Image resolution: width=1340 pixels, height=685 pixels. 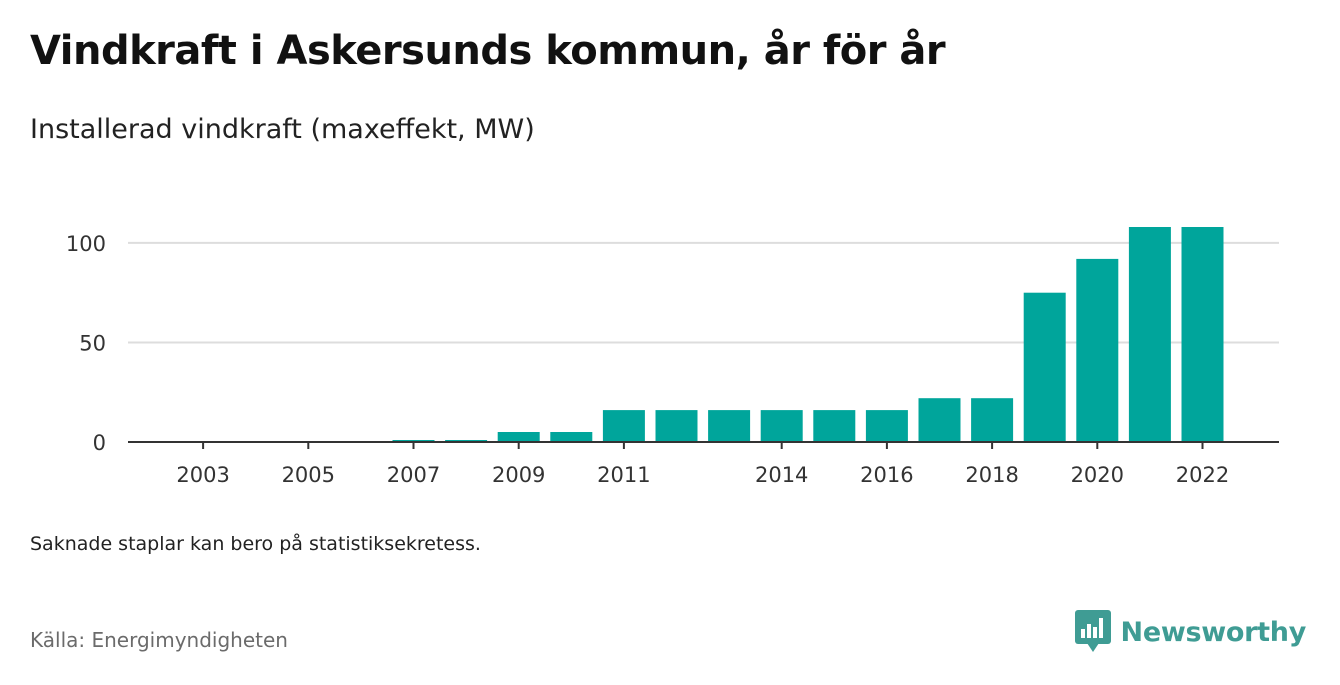 What do you see at coordinates (1097, 350) in the screenshot?
I see `bar-2020` at bounding box center [1097, 350].